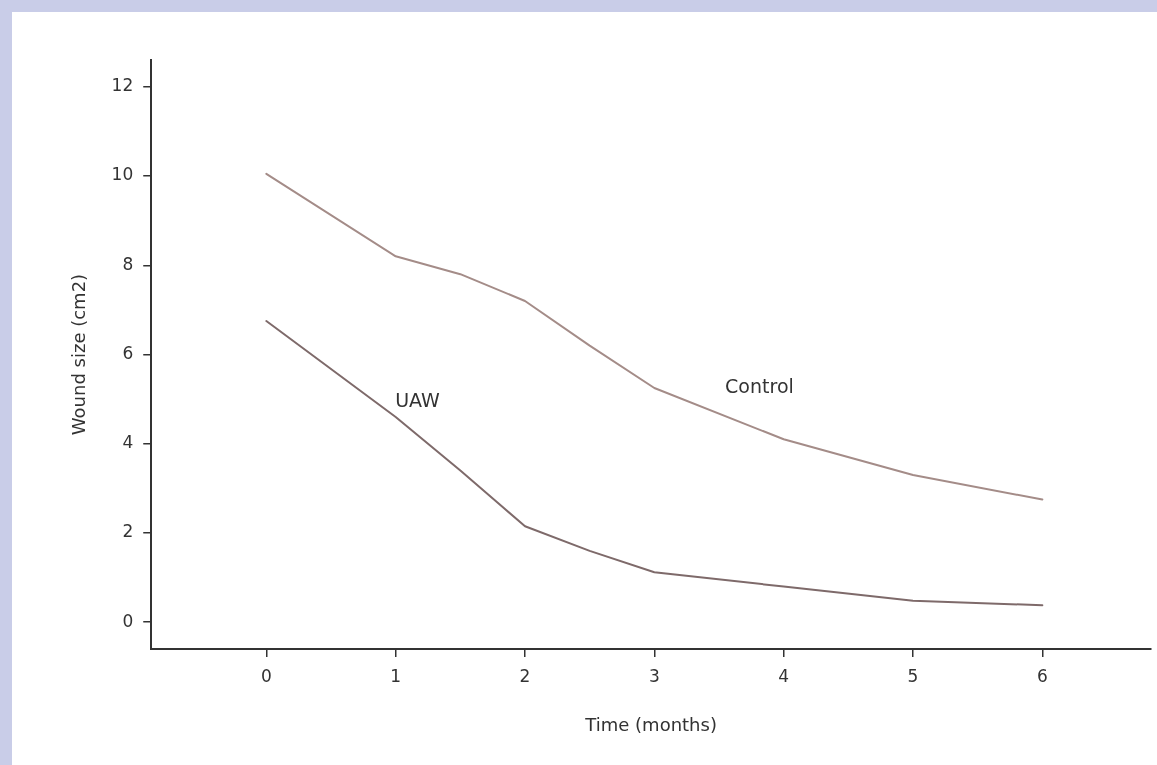 Image resolution: width=1157 pixels, height=765 pixels. I want to click on x-tick-label: 0, so click(266, 675).